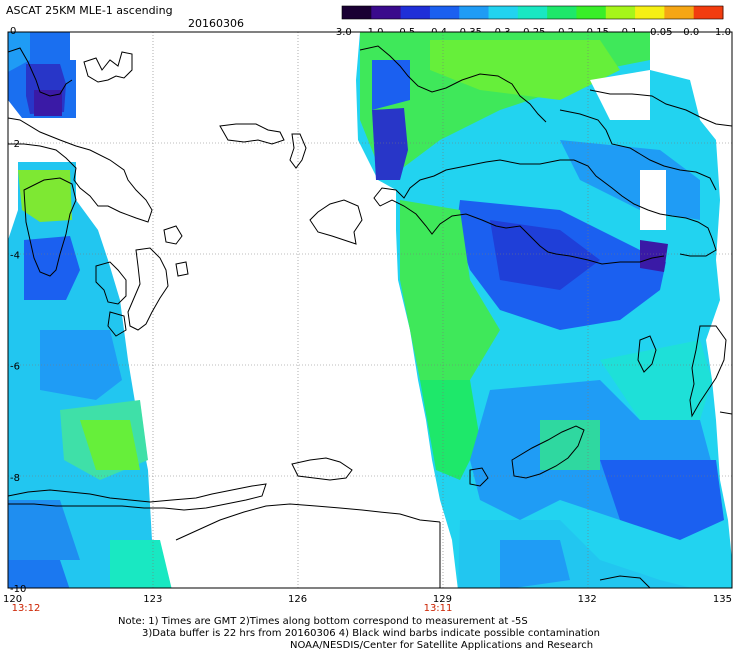 The width and height of the screenshot is (740, 651). I want to click on map-date: 20160306, so click(216, 23).